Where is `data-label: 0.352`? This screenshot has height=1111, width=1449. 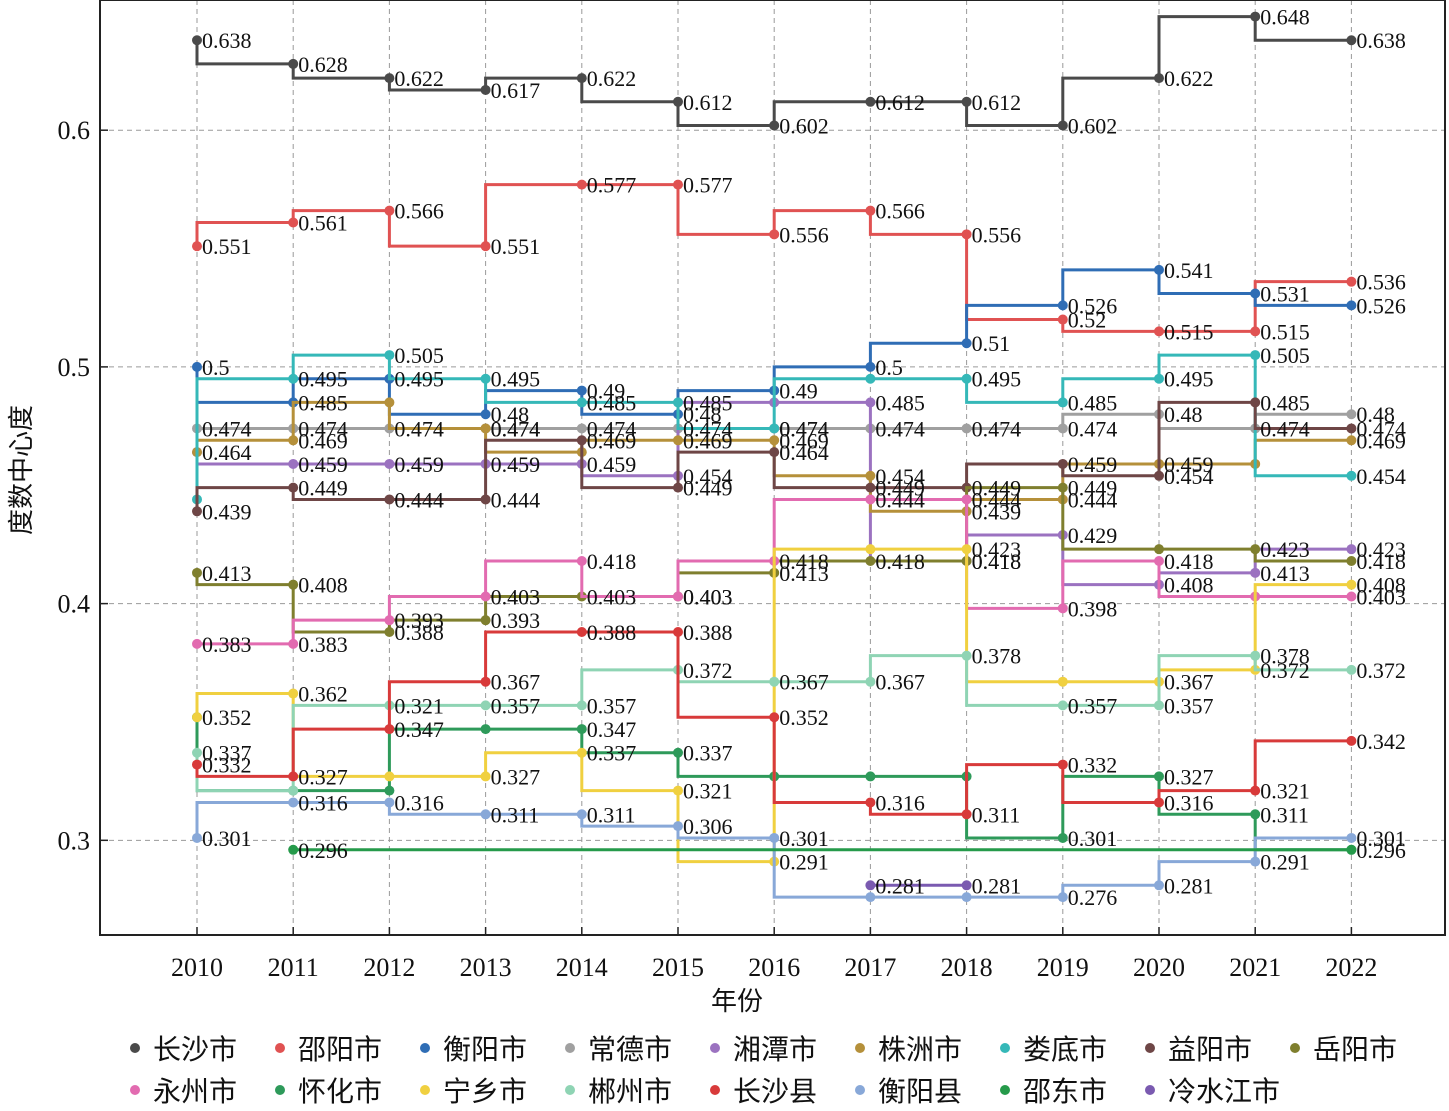 data-label: 0.352 is located at coordinates (227, 717).